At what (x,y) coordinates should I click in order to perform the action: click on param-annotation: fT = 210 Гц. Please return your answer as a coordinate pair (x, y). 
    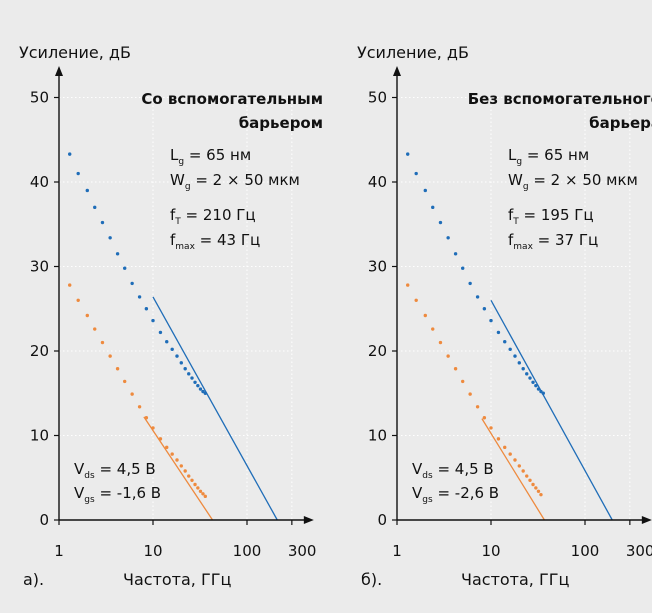
    Looking at the image, I should click on (213, 216).